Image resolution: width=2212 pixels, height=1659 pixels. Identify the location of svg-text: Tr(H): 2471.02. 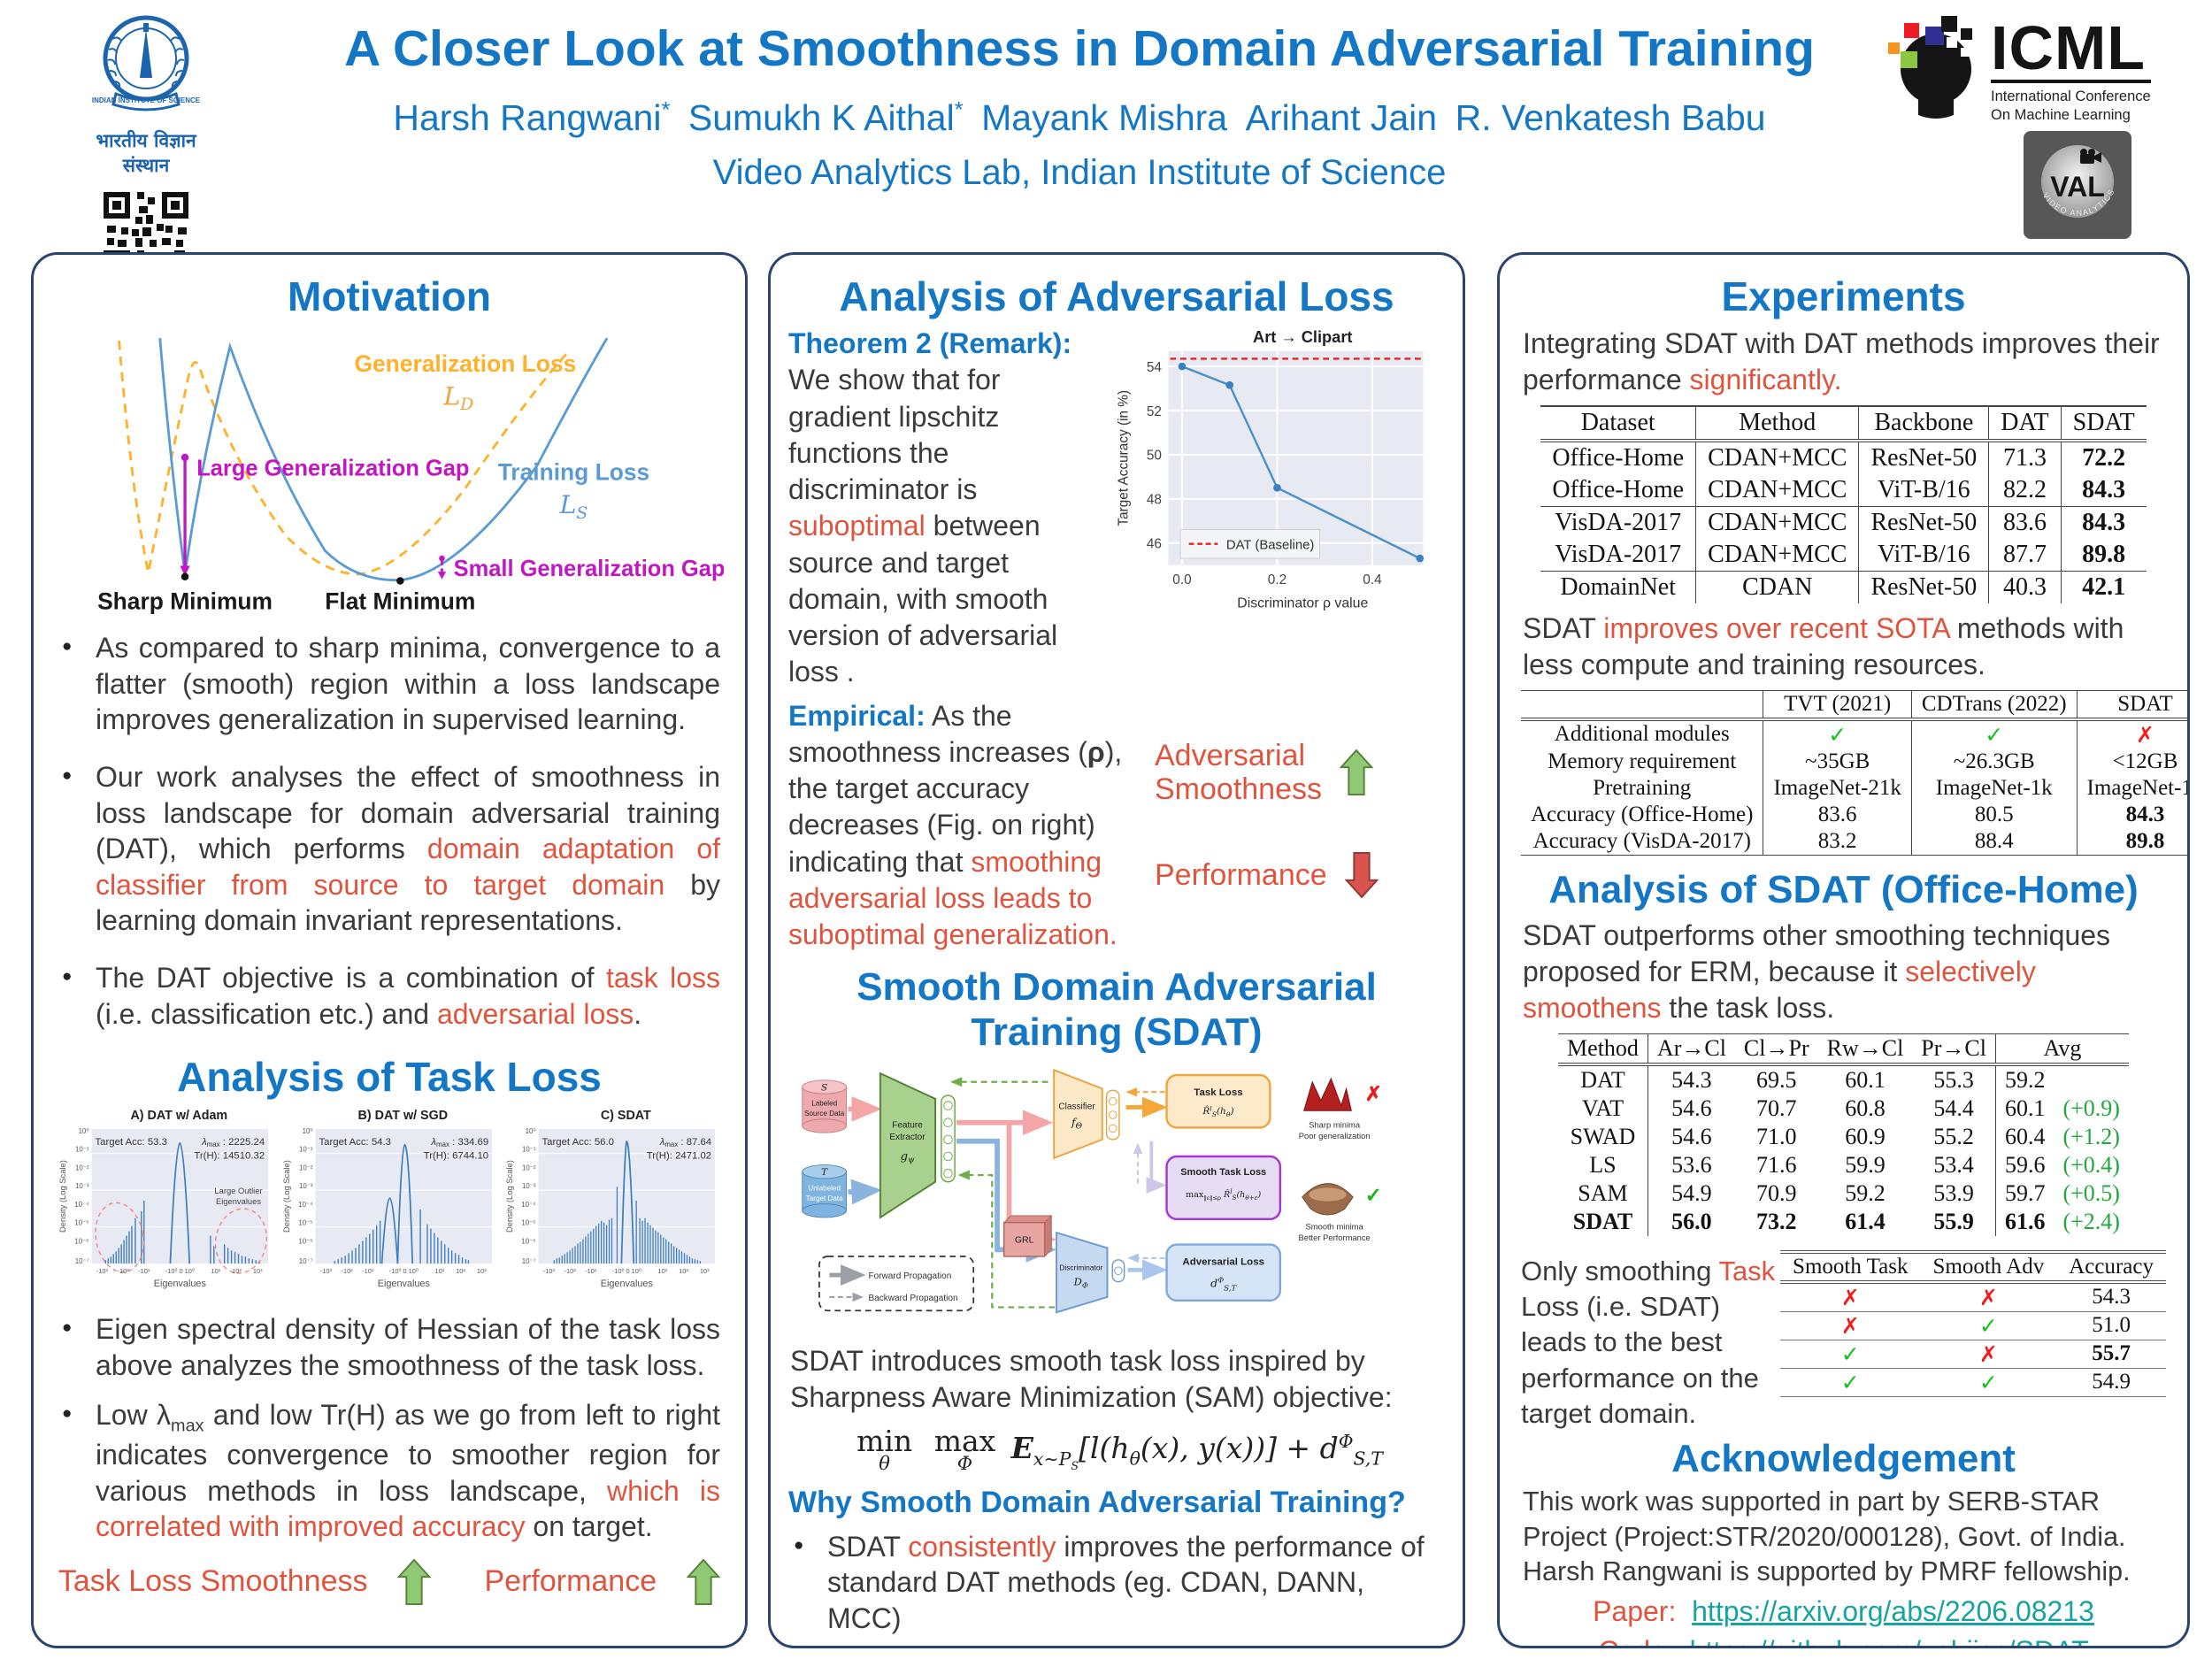
(679, 1157).